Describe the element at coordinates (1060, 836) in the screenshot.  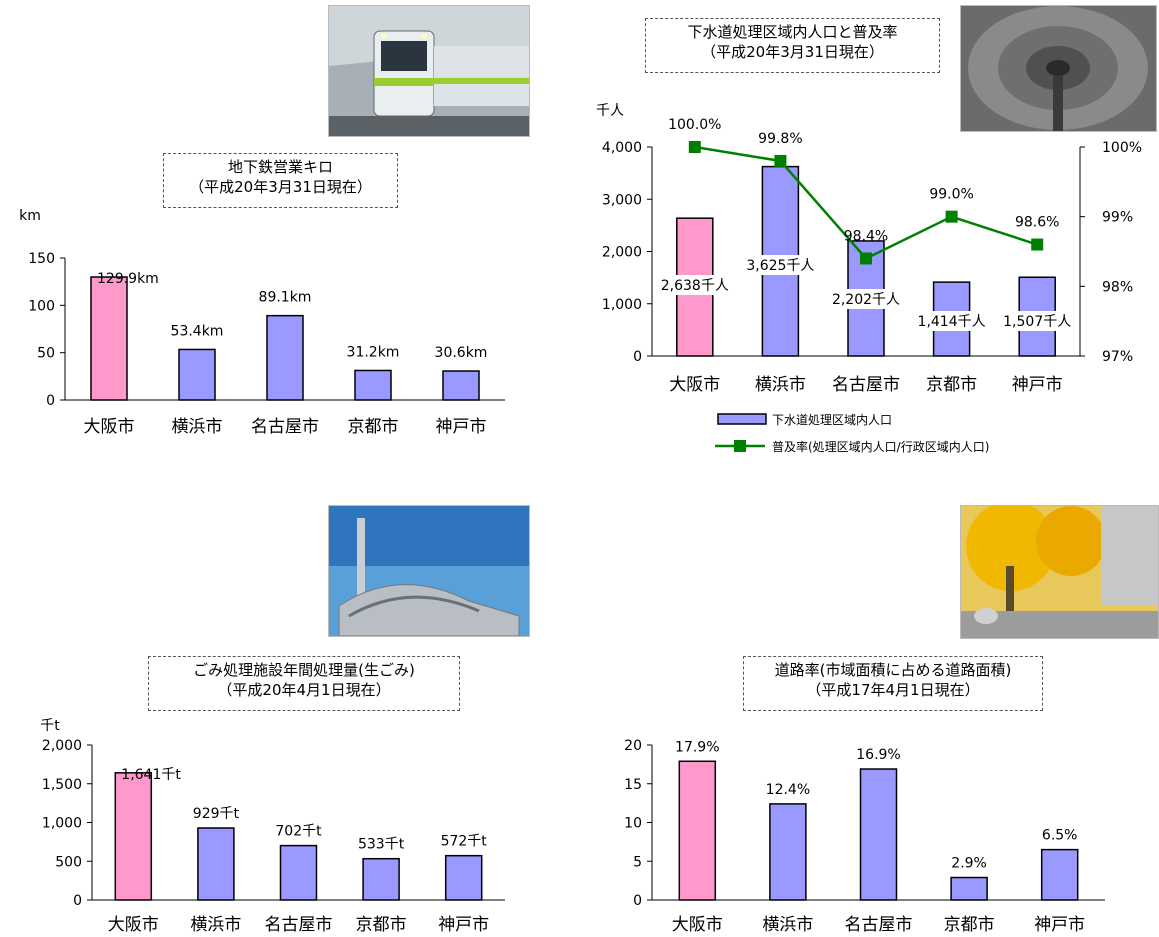
I see `data-label: 6.5%` at that location.